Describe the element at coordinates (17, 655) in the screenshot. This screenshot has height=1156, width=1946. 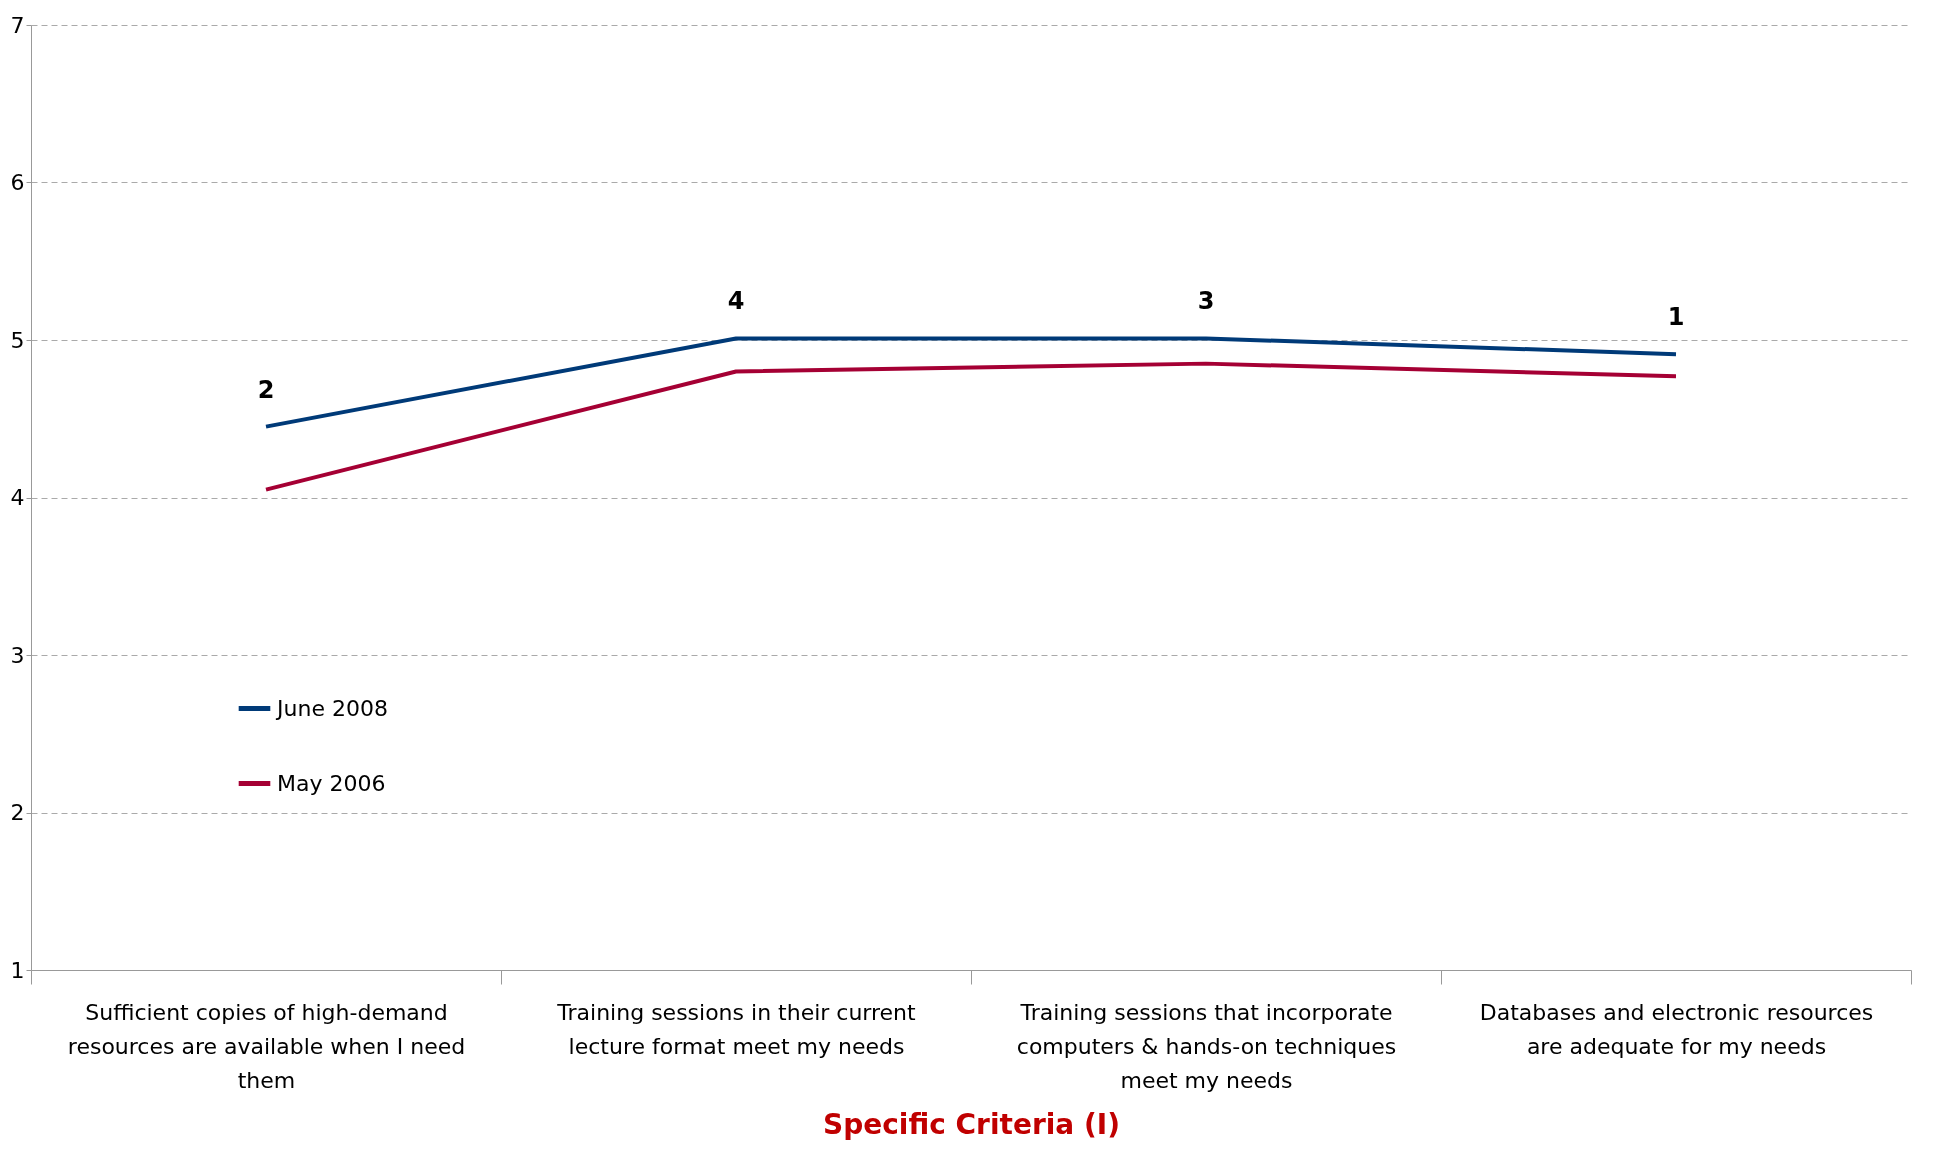
I see `y-tick-label: 3` at that location.